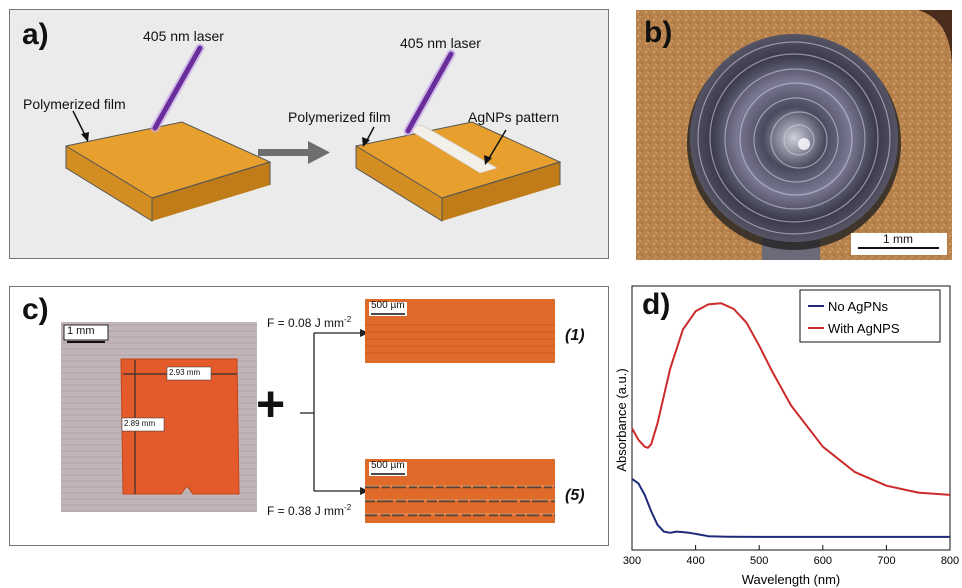 The image size is (962, 588). Describe the element at coordinates (388, 465) in the screenshot. I see `micro-bottom-scale: 500 µm` at that location.